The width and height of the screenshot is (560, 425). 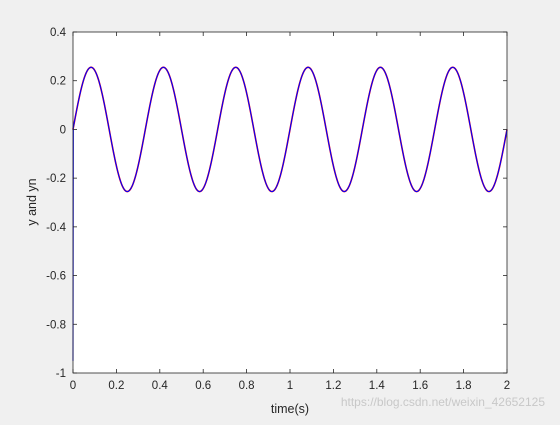 What do you see at coordinates (56, 325) in the screenshot?
I see `y-tick-label: -0.8` at bounding box center [56, 325].